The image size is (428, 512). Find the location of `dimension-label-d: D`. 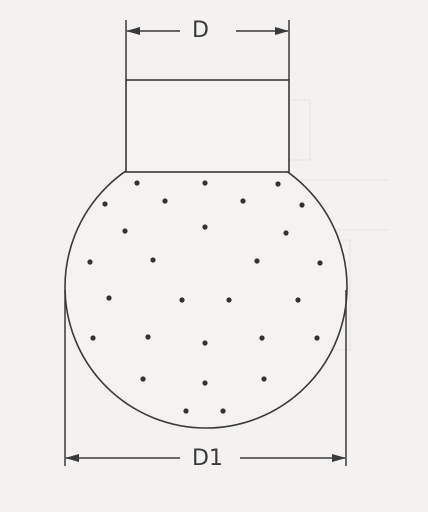

dimension-label-d: D is located at coordinates (200, 31).